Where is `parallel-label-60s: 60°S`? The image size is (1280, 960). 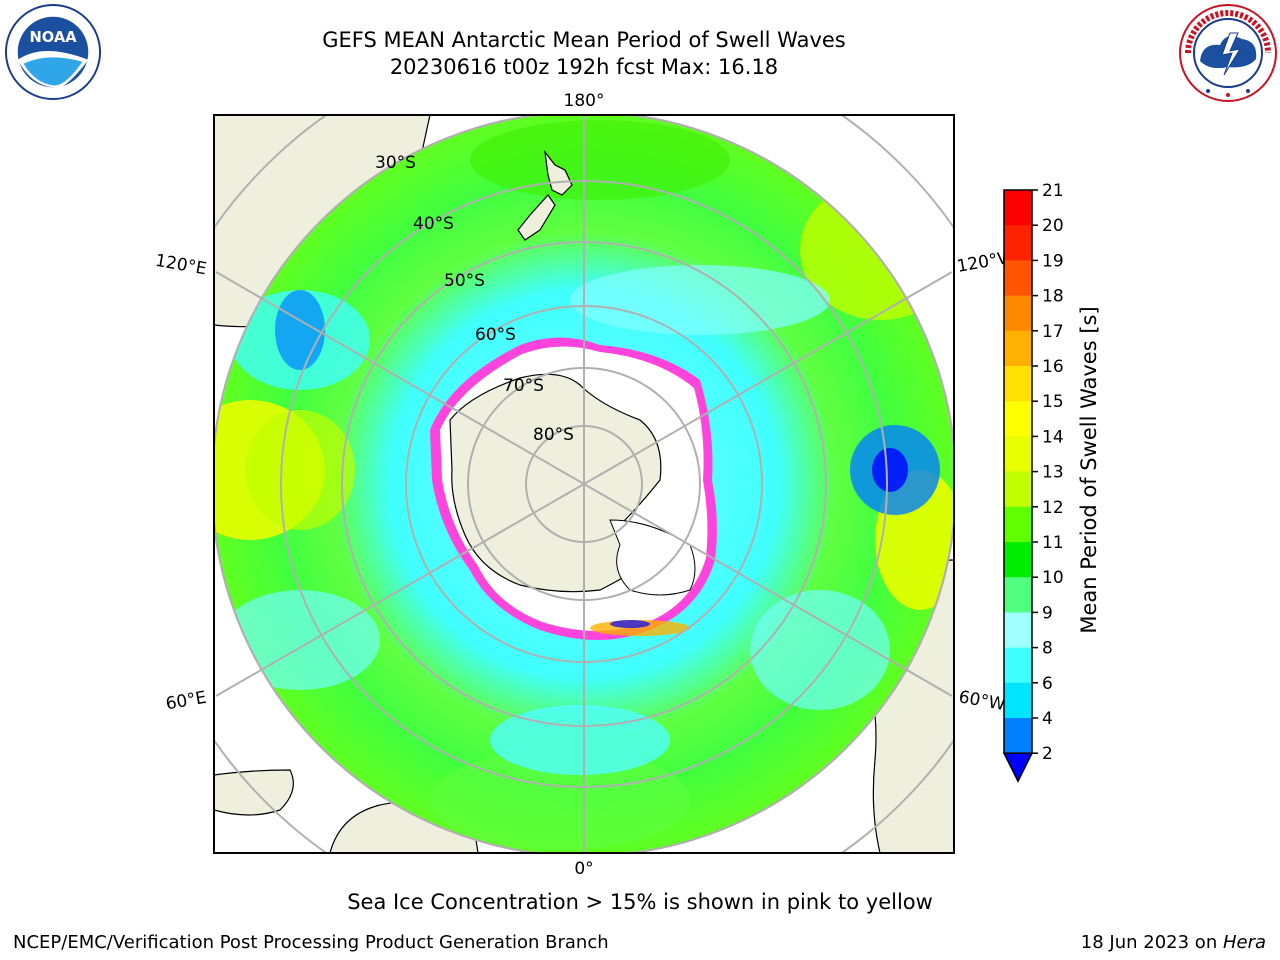
parallel-label-60s: 60°S is located at coordinates (495, 335).